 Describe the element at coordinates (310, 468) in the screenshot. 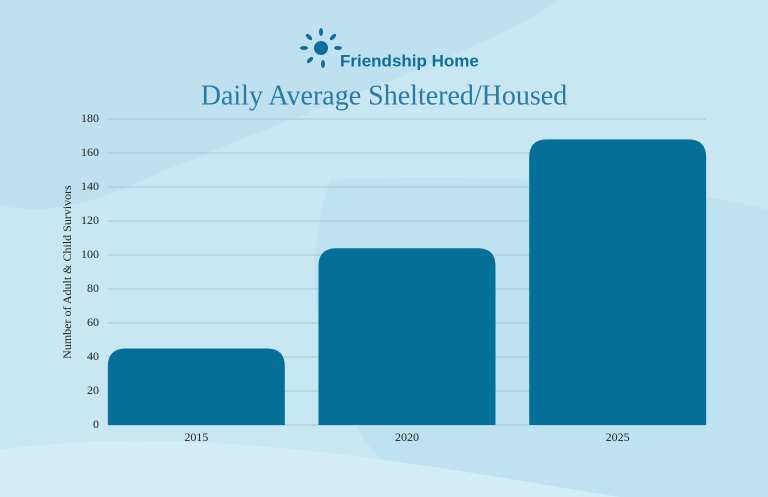

I see `background-wave` at that location.